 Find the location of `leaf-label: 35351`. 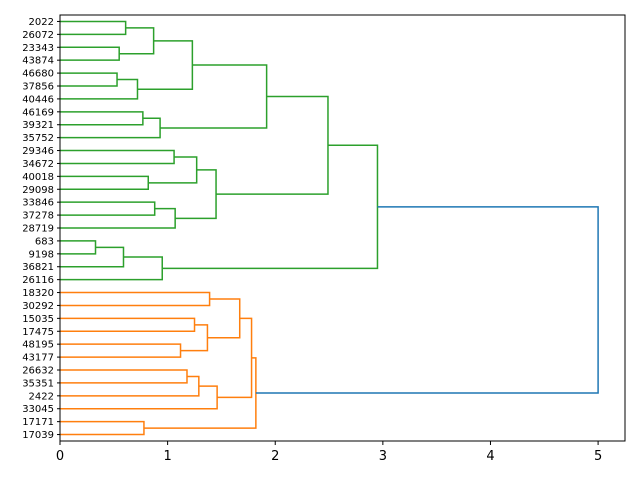

leaf-label: 35351 is located at coordinates (38, 383).